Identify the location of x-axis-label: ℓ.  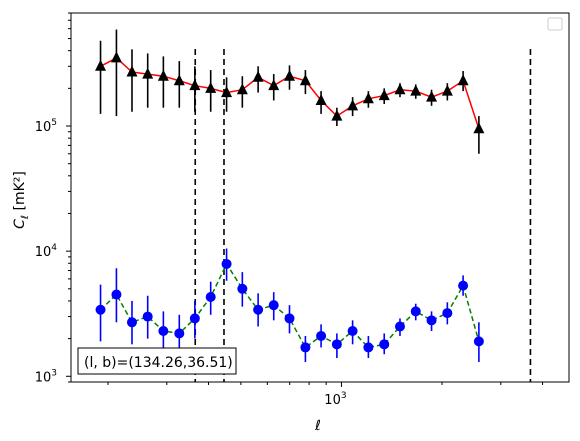
(317, 426).